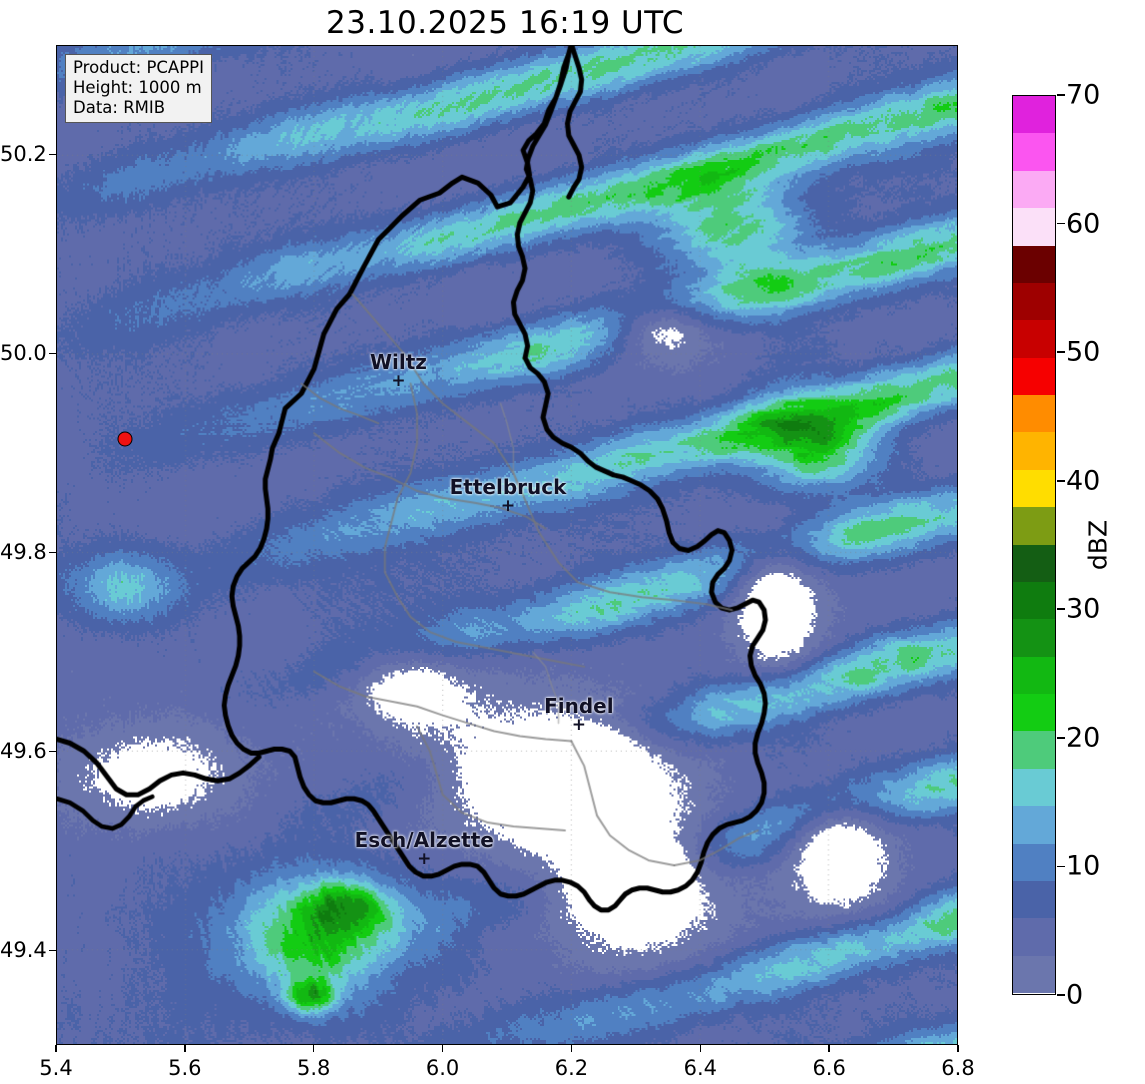 Image resolution: width=1145 pixels, height=1084 pixels. What do you see at coordinates (958, 1068) in the screenshot?
I see `x-axis-label: 6.8` at bounding box center [958, 1068].